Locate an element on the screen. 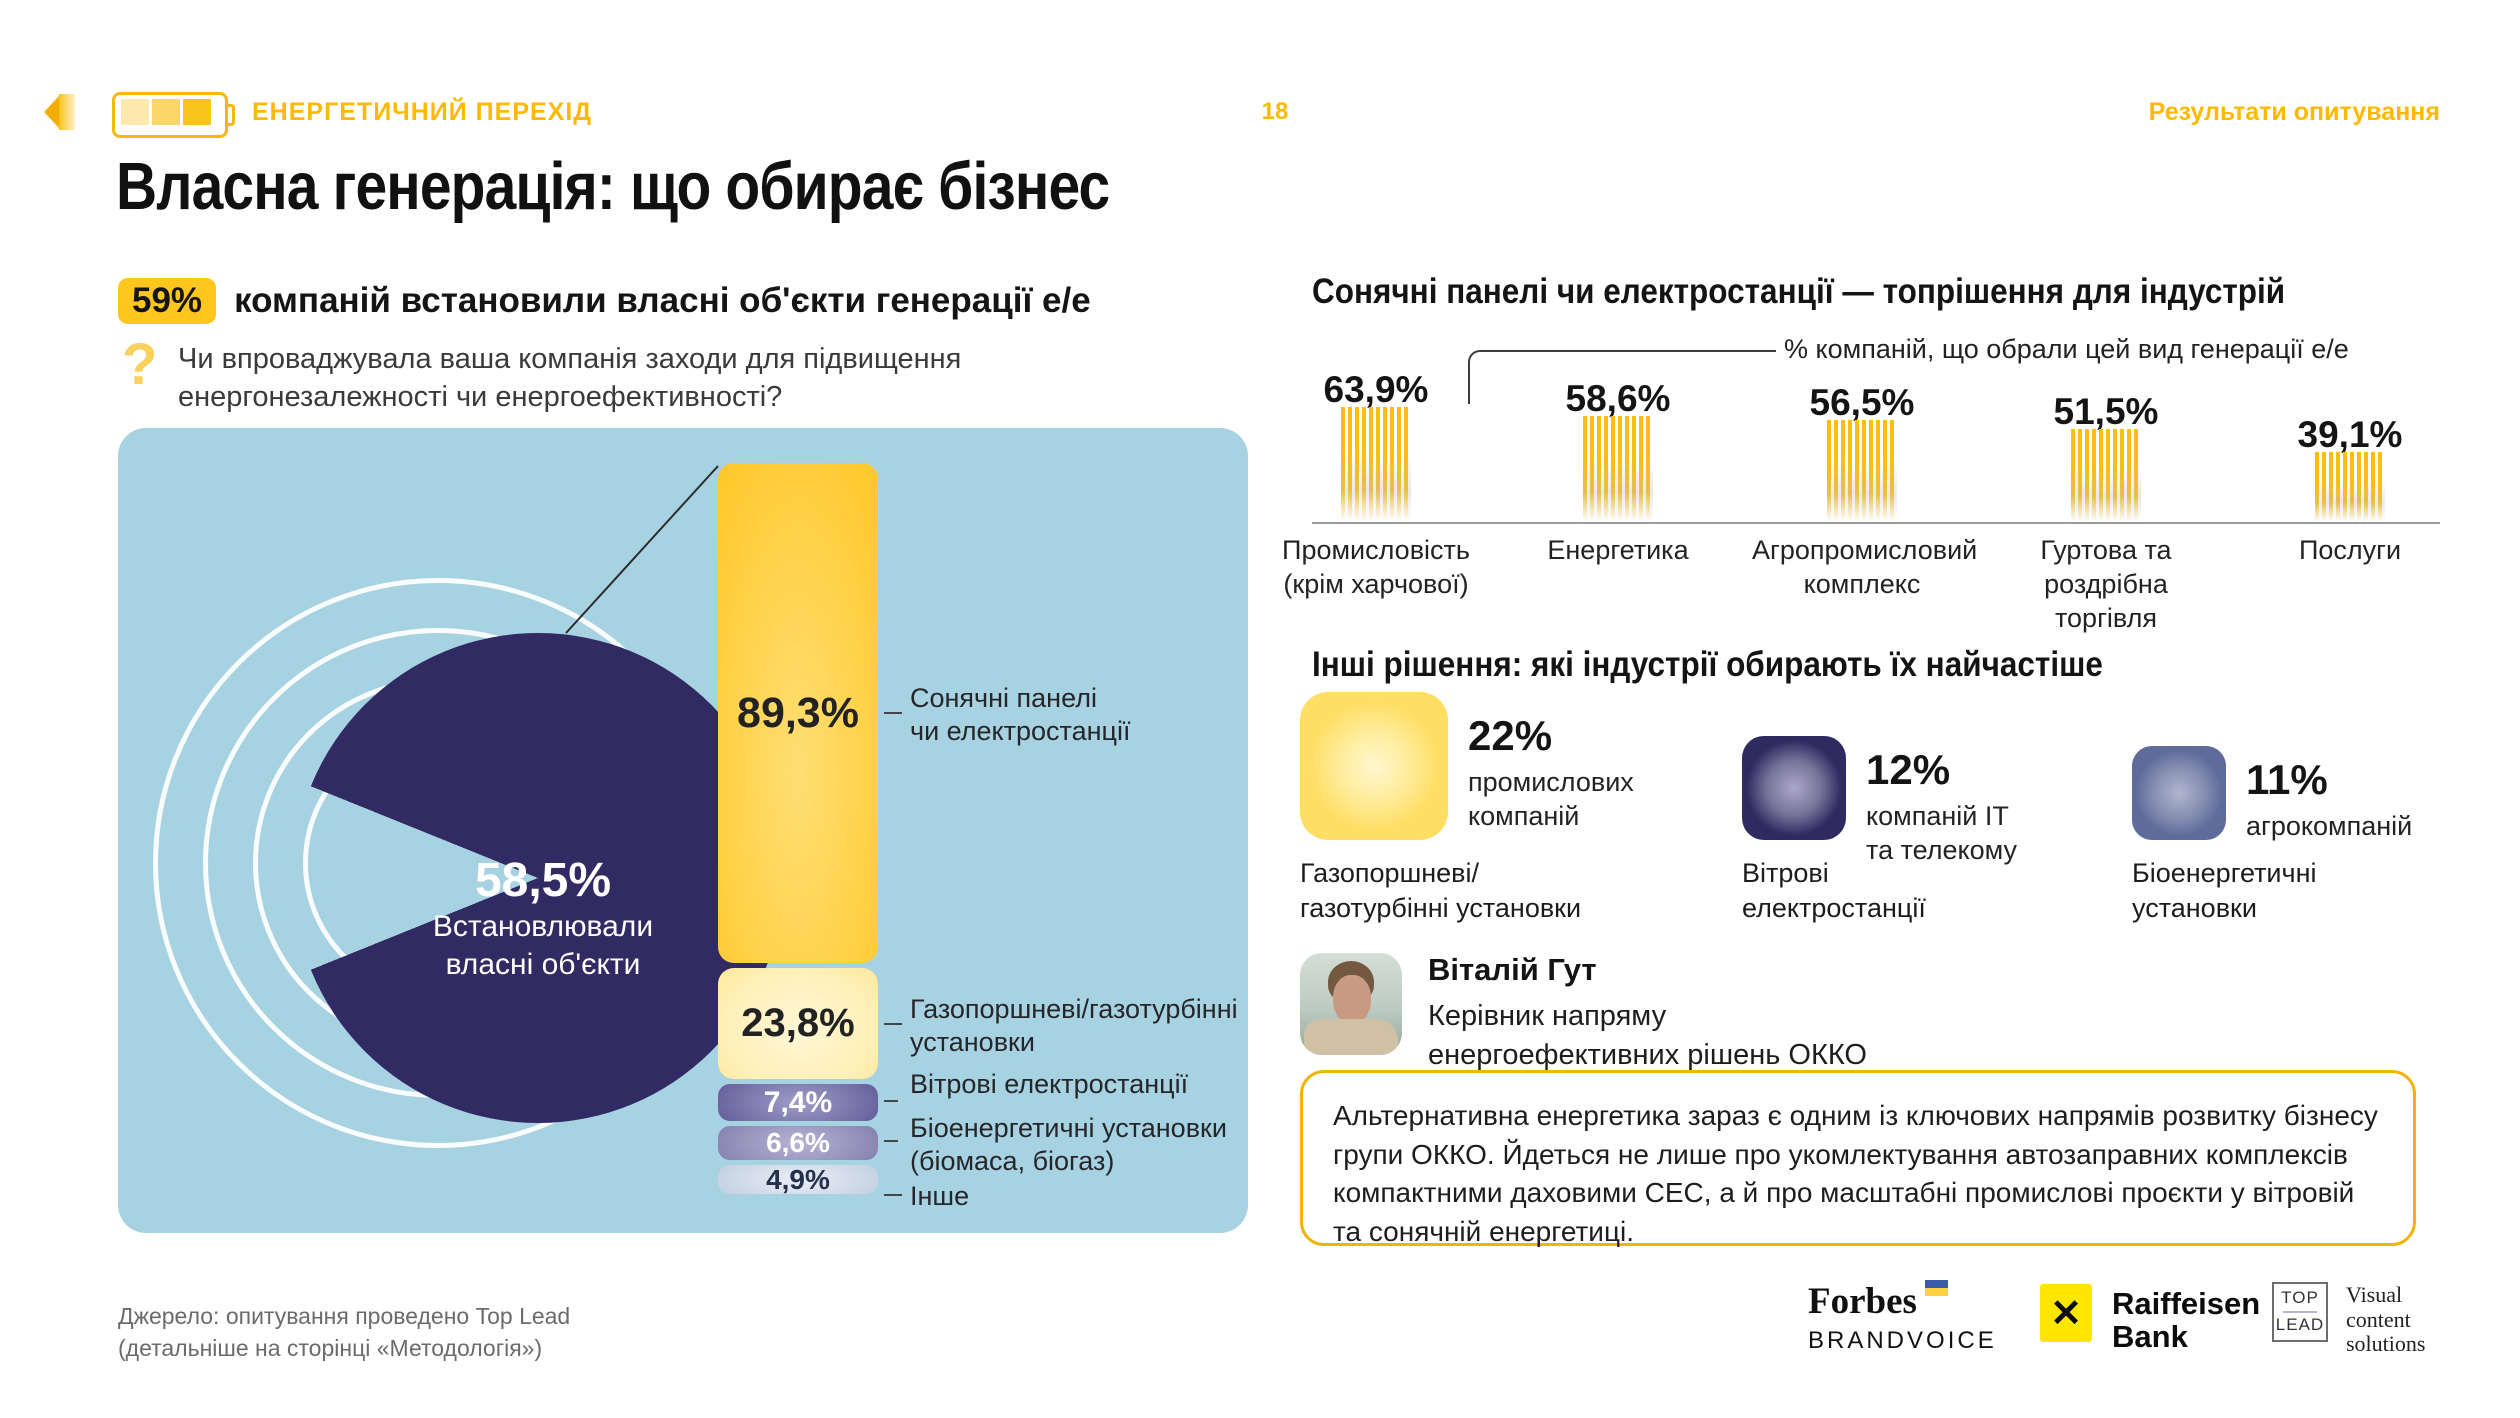  toplead-logo-icon: TOP LEAD is located at coordinates (2300, 1312).